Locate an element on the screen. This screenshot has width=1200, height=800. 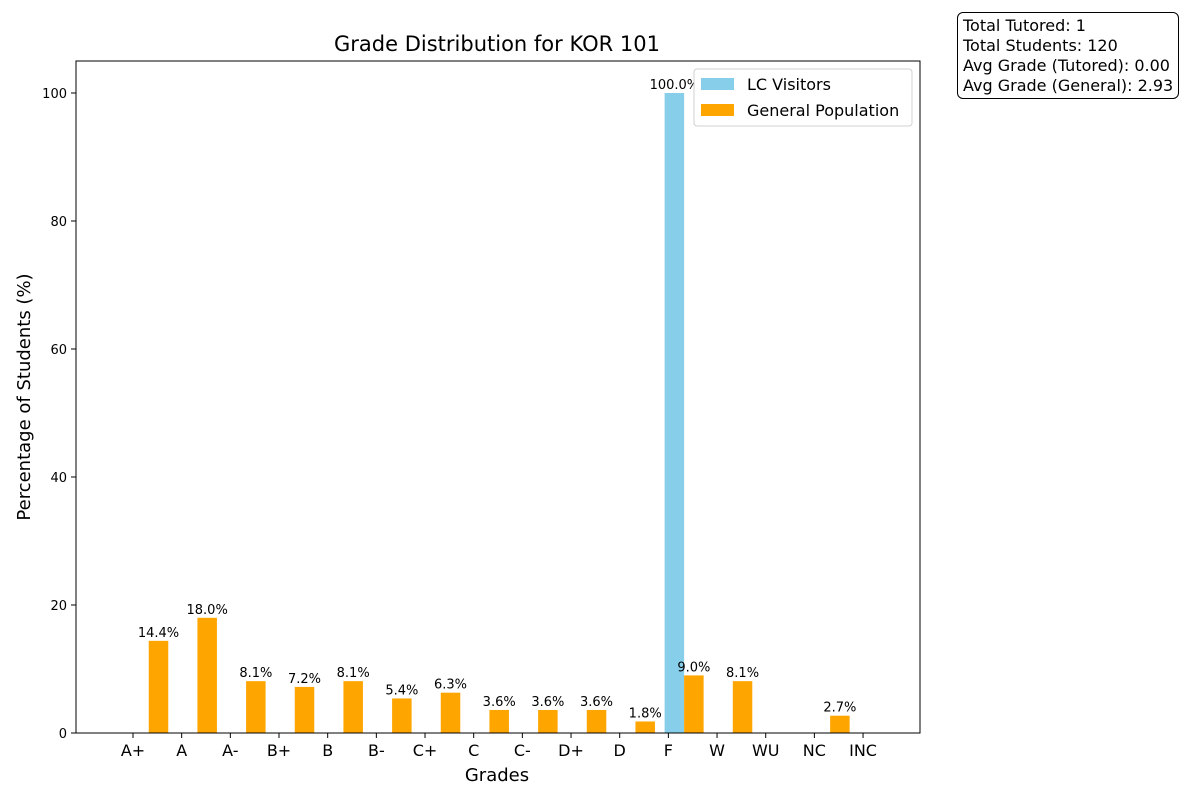
bar-general-population-f is located at coordinates (694, 704).